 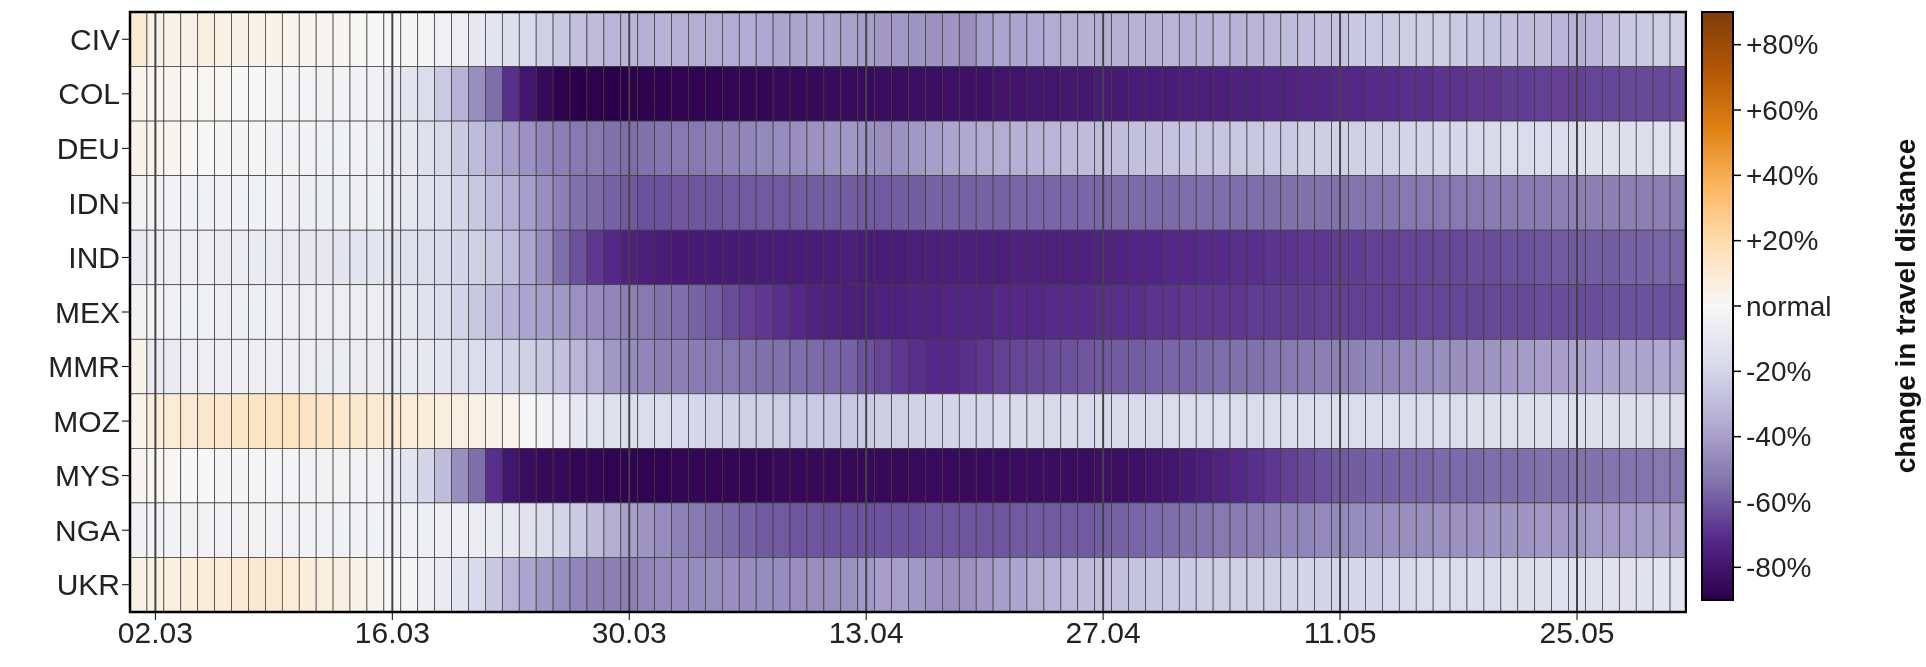 What do you see at coordinates (1782, 241) in the screenshot?
I see `color-bar-label: +20%` at bounding box center [1782, 241].